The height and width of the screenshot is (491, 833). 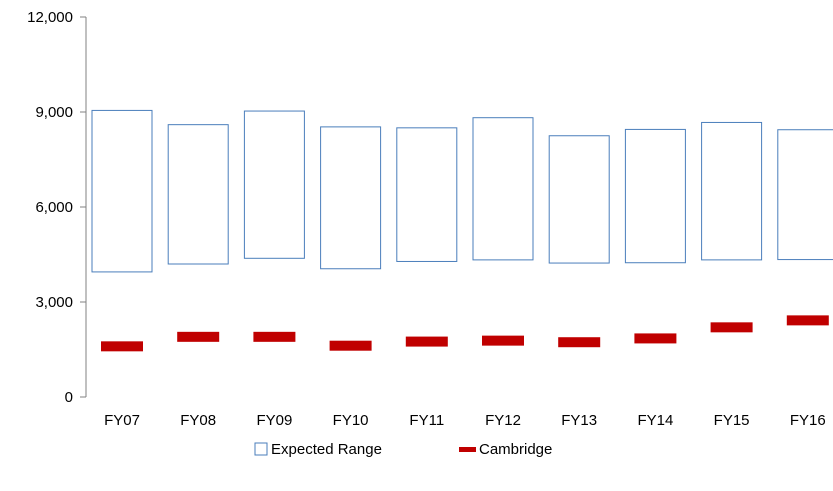 What do you see at coordinates (261, 449) in the screenshot?
I see `legend-swatch-expected-range` at bounding box center [261, 449].